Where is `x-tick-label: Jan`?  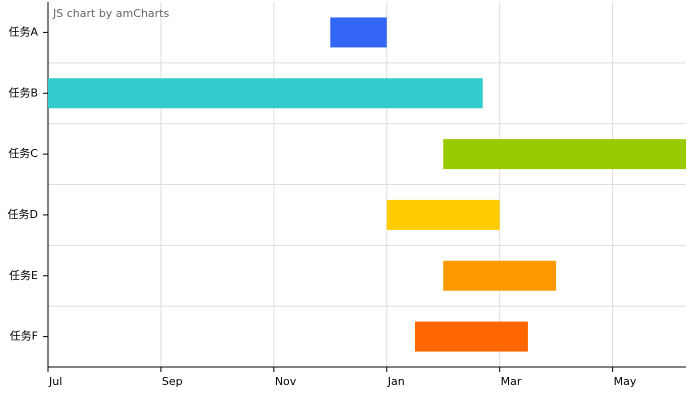
x-tick-label: Jan is located at coordinates (396, 381).